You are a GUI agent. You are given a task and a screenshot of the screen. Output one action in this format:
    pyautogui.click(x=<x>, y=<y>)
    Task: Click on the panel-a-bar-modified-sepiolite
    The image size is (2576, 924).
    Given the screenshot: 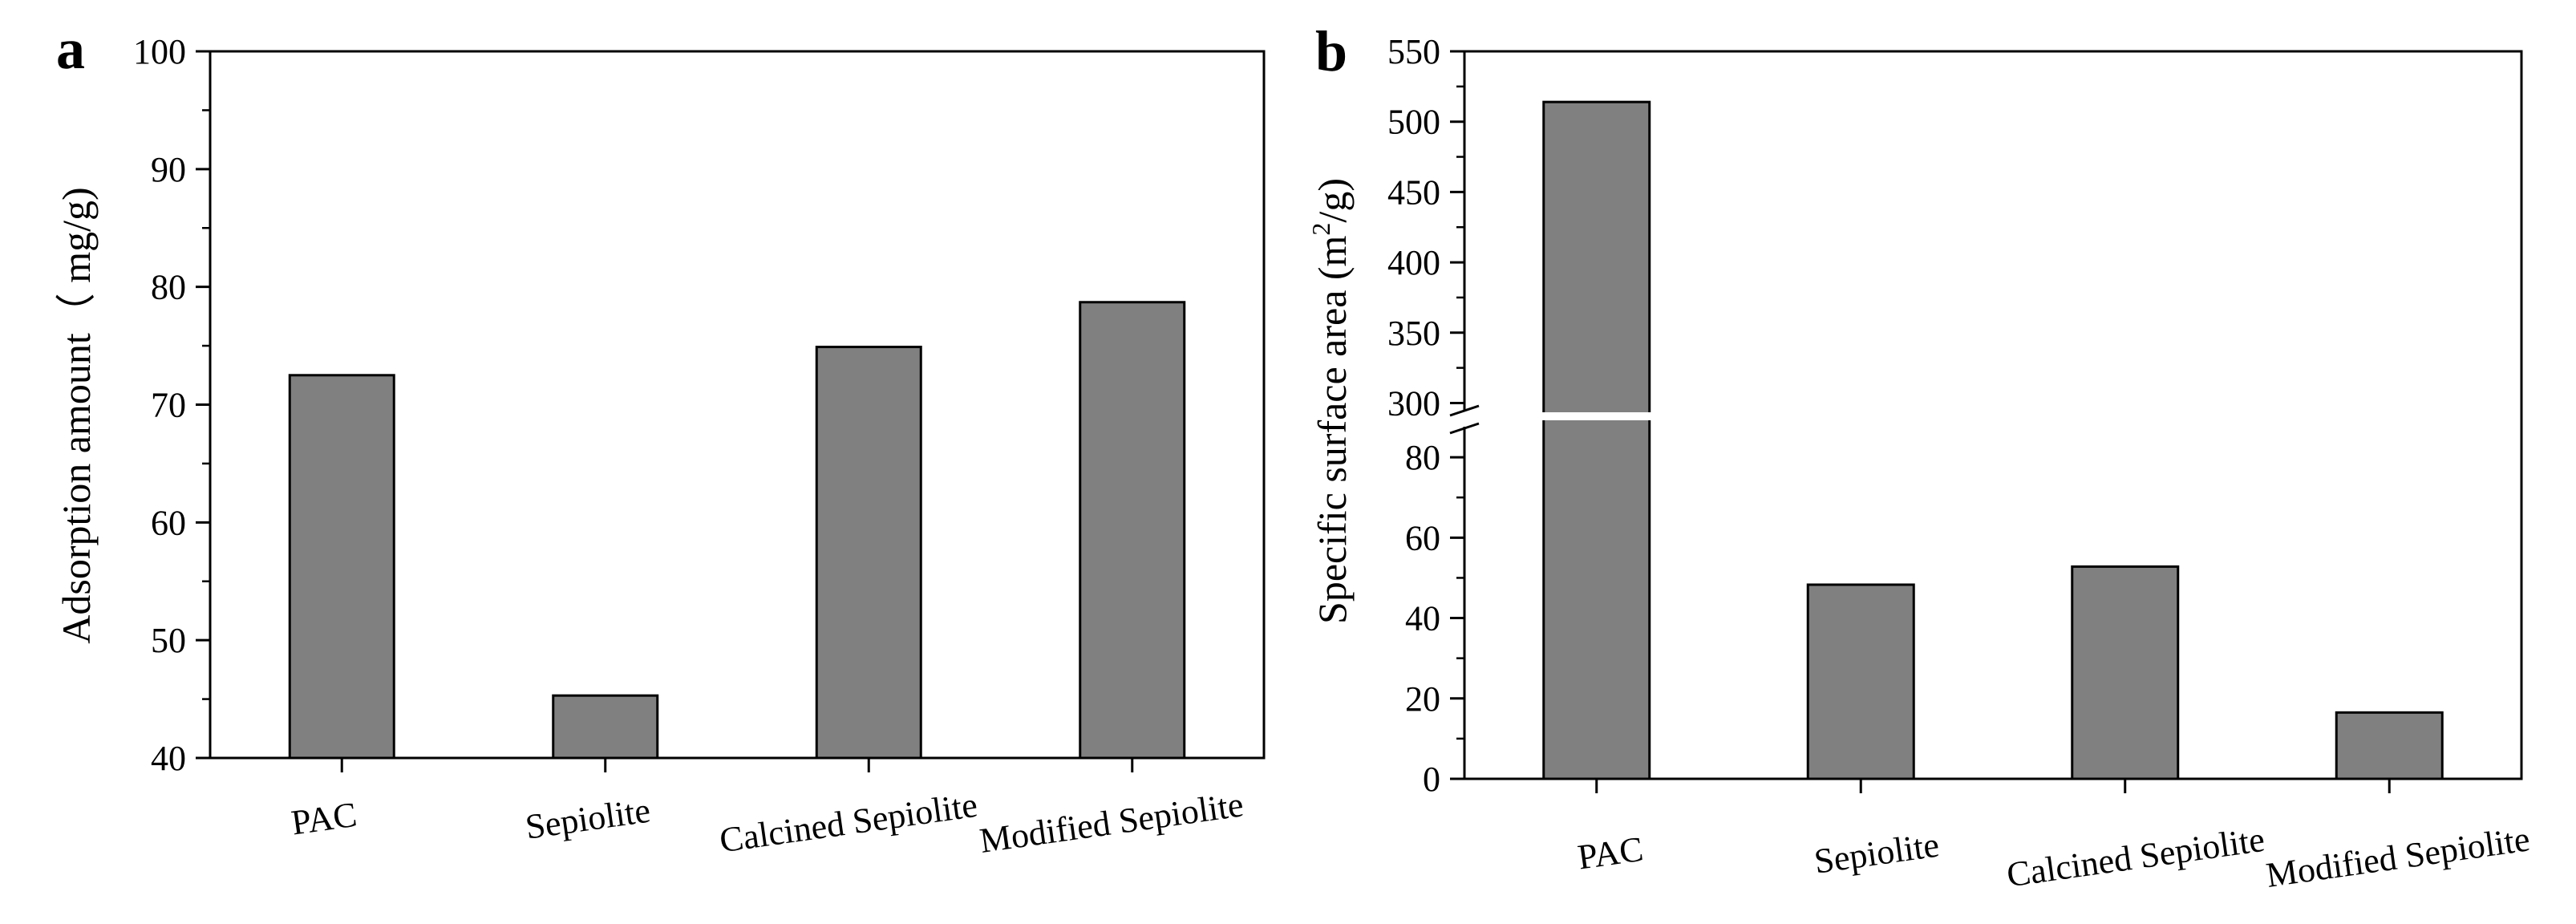 What is the action you would take?
    pyautogui.click(x=1133, y=530)
    